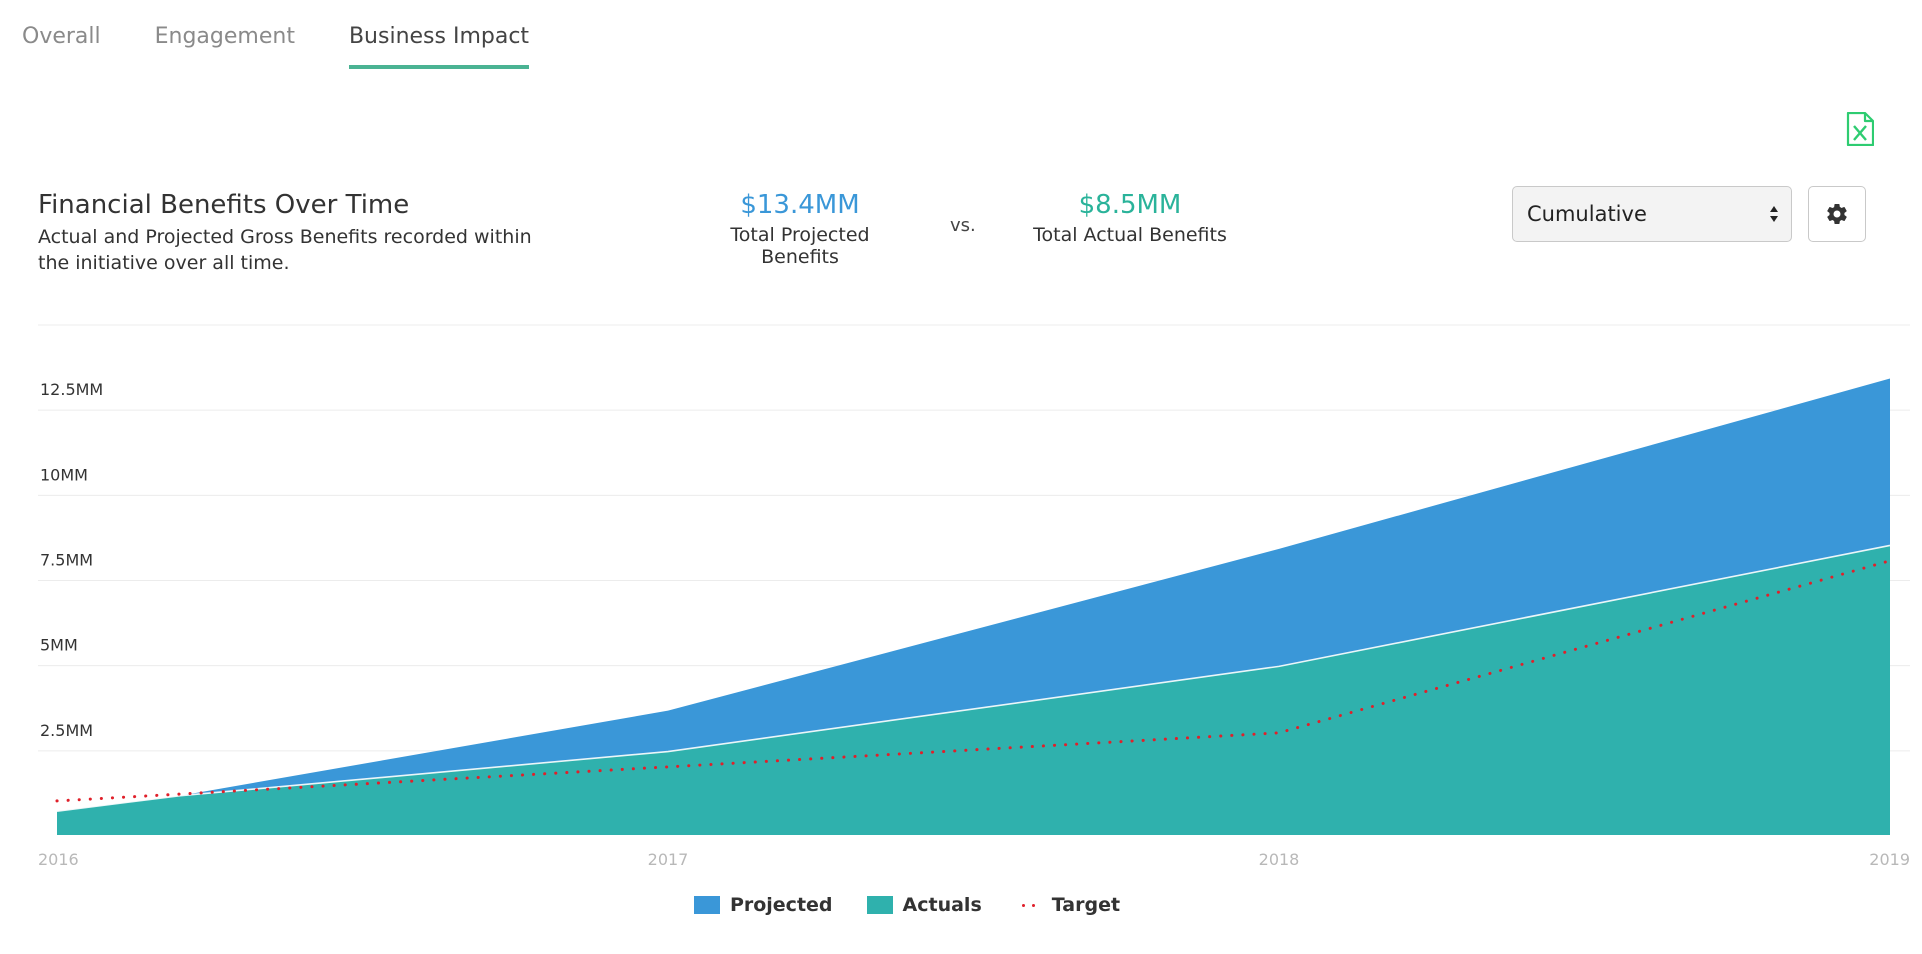 This screenshot has height=954, width=1922. What do you see at coordinates (1652, 214) in the screenshot?
I see `mode-select: Cumulative` at bounding box center [1652, 214].